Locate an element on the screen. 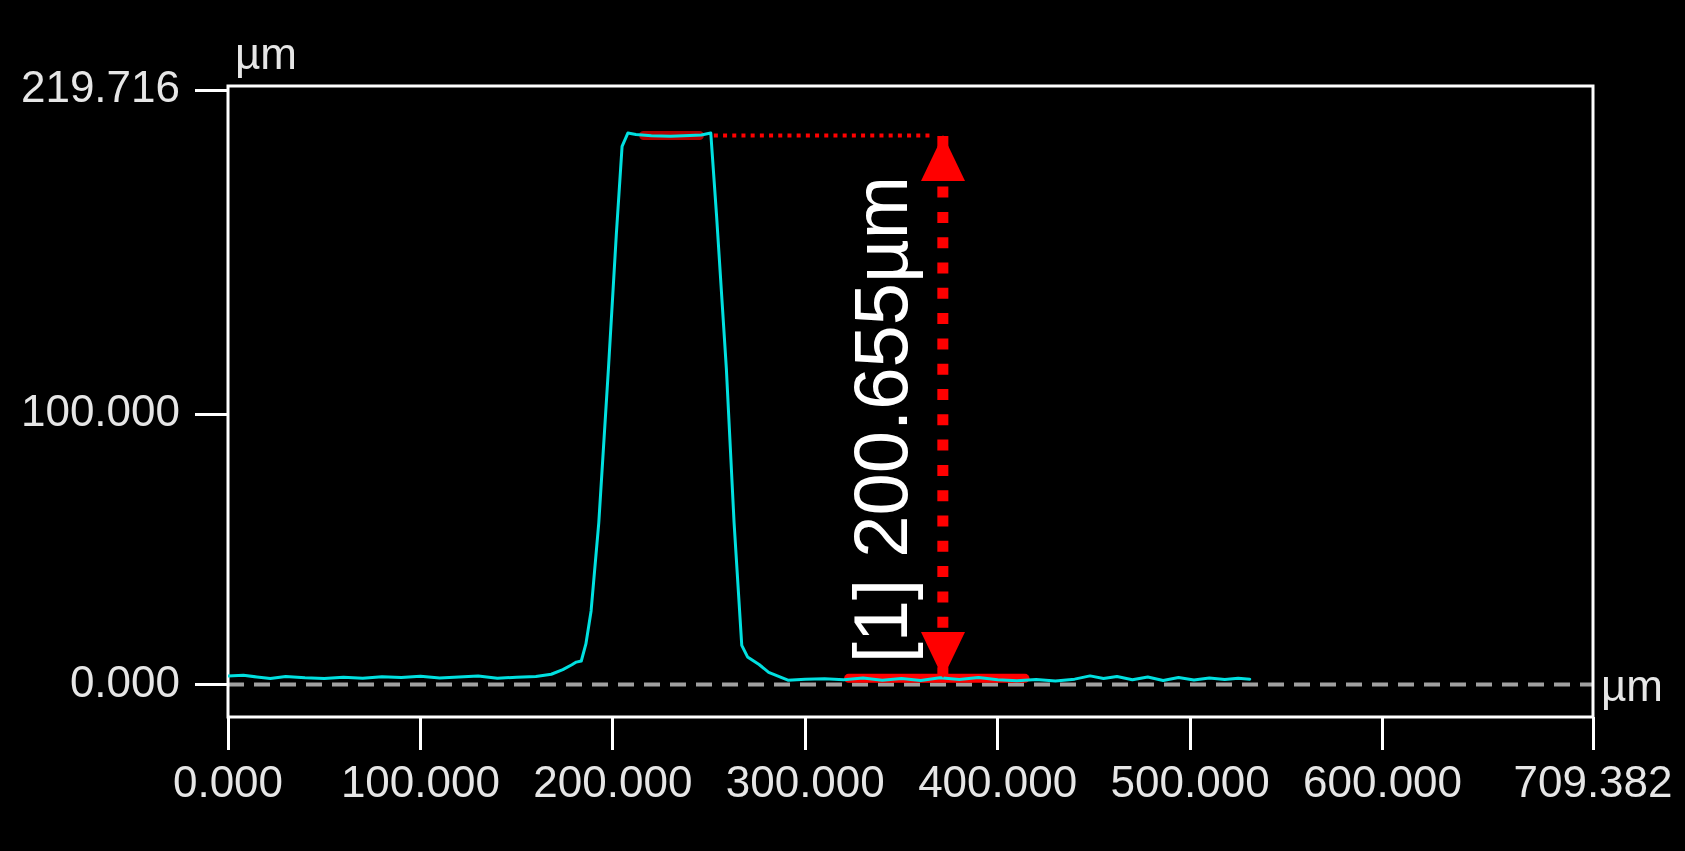 The image size is (1685, 851). x-tick-label: 400.000 is located at coordinates (998, 781).